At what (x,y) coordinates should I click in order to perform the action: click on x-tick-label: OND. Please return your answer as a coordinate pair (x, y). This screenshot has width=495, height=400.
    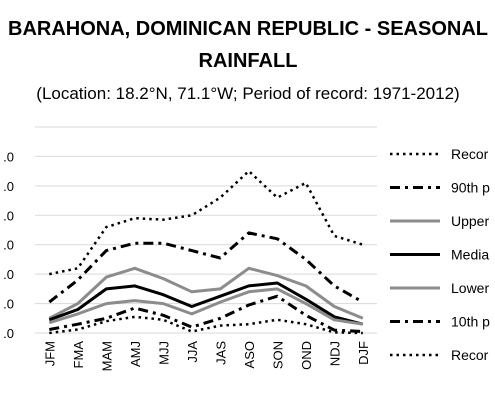
    Looking at the image, I should click on (306, 355).